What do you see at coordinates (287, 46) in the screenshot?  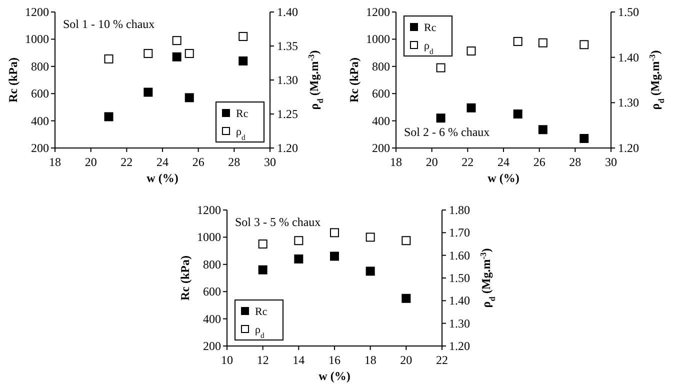 I see `y2-tick-label: 1.35` at bounding box center [287, 46].